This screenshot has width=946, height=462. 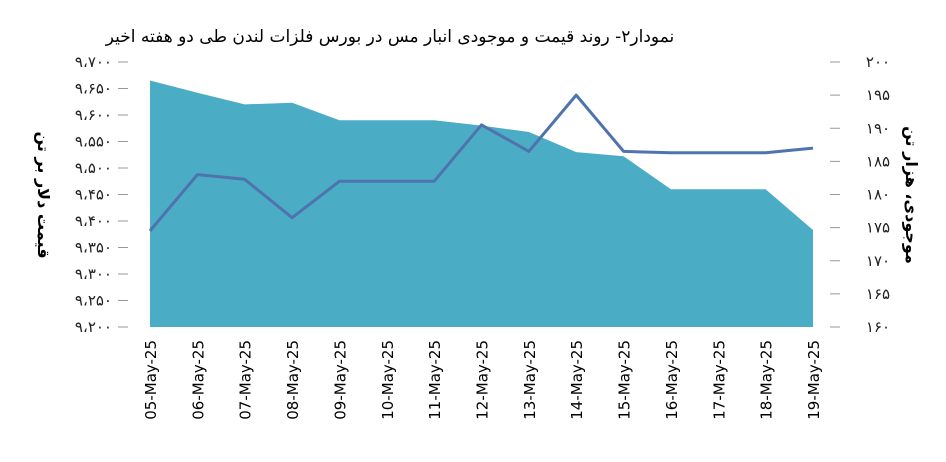 I want to click on left-tick-label: ۹،۳۰۰, so click(x=93, y=274).